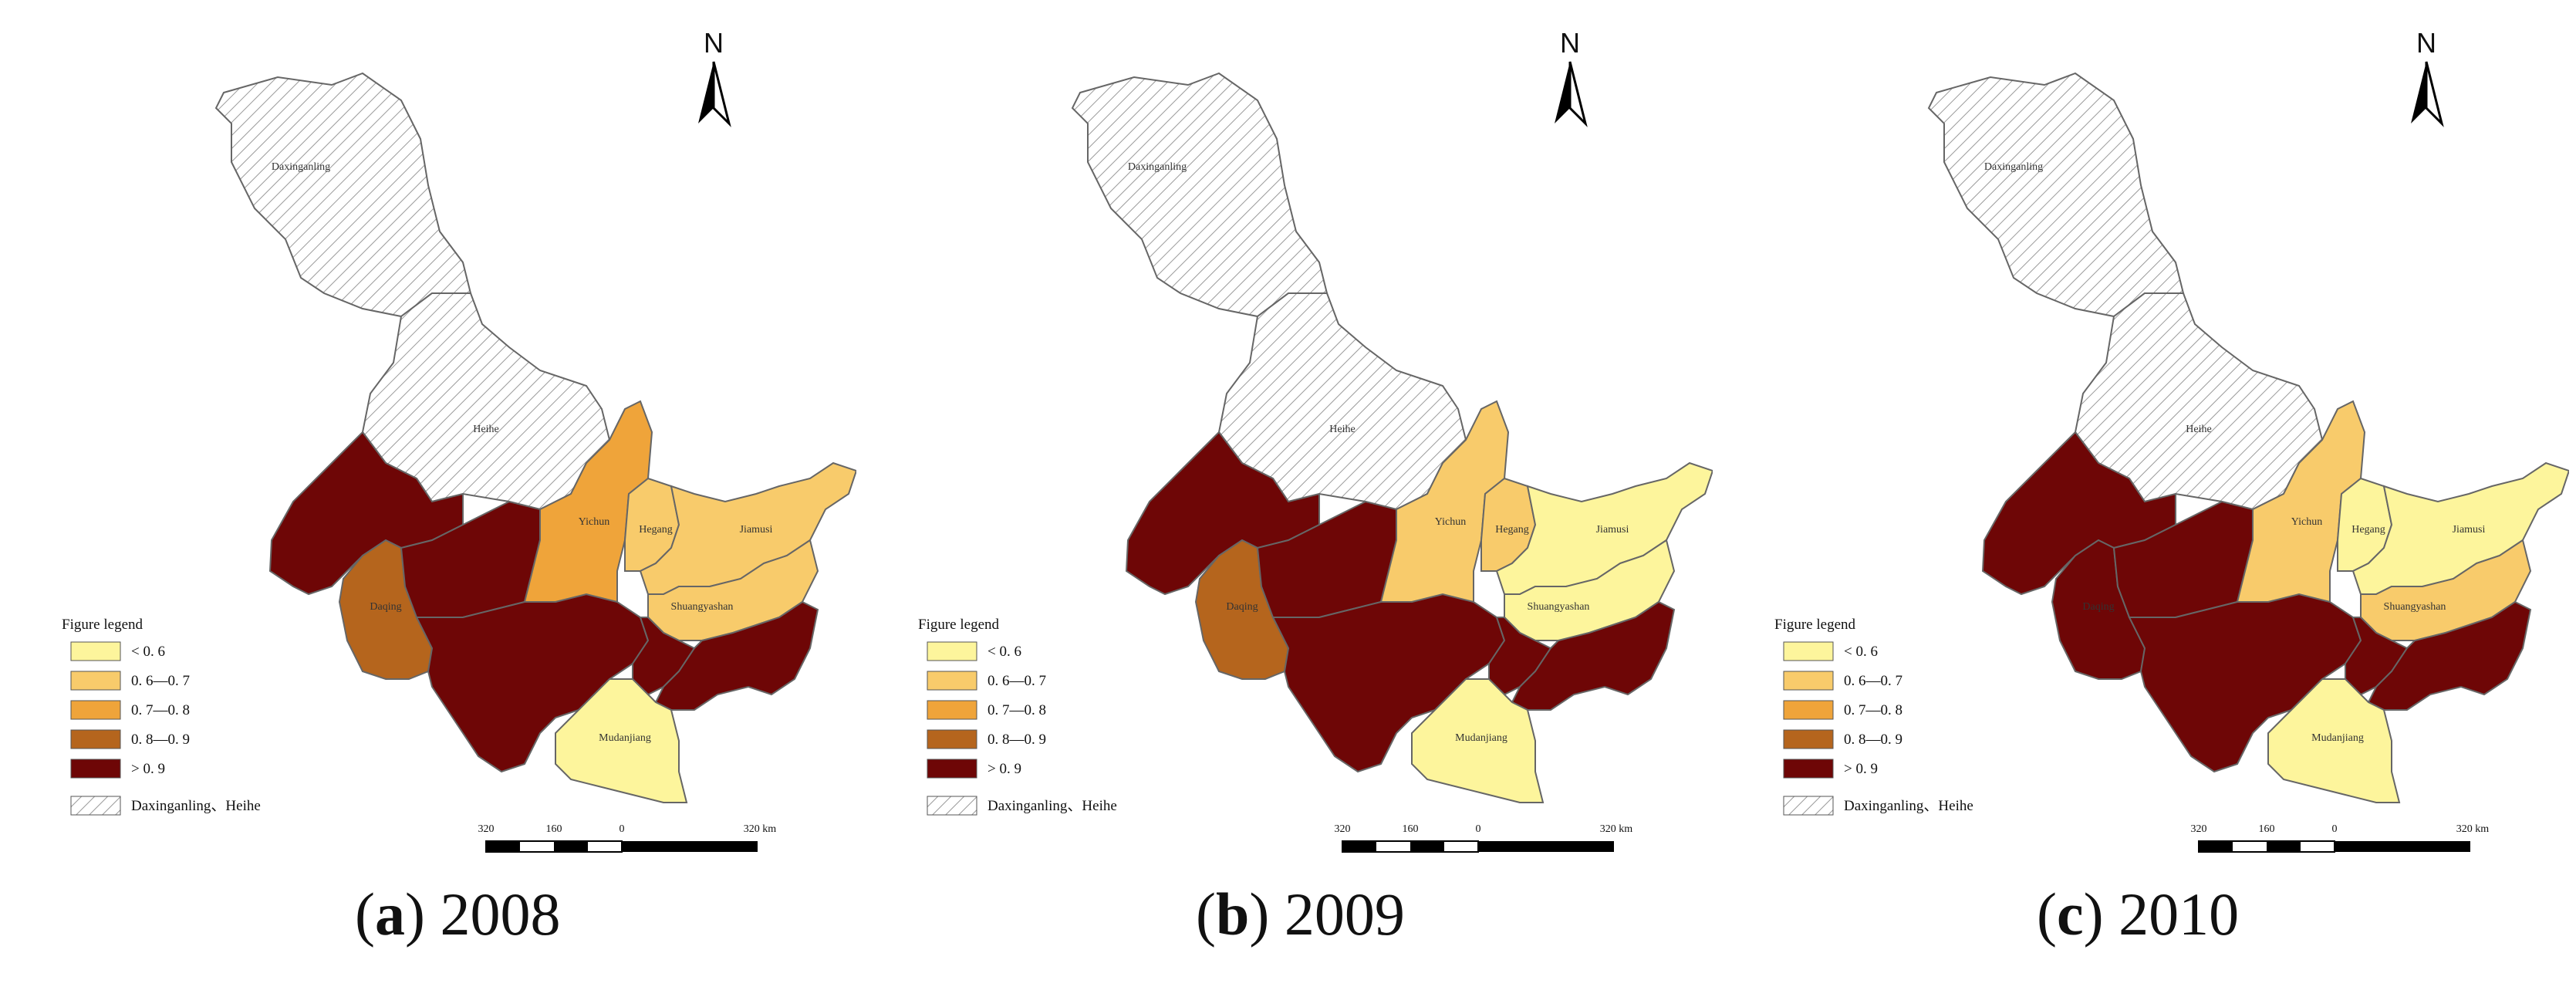  What do you see at coordinates (2070, 914) in the screenshot?
I see `caption-letter: c` at bounding box center [2070, 914].